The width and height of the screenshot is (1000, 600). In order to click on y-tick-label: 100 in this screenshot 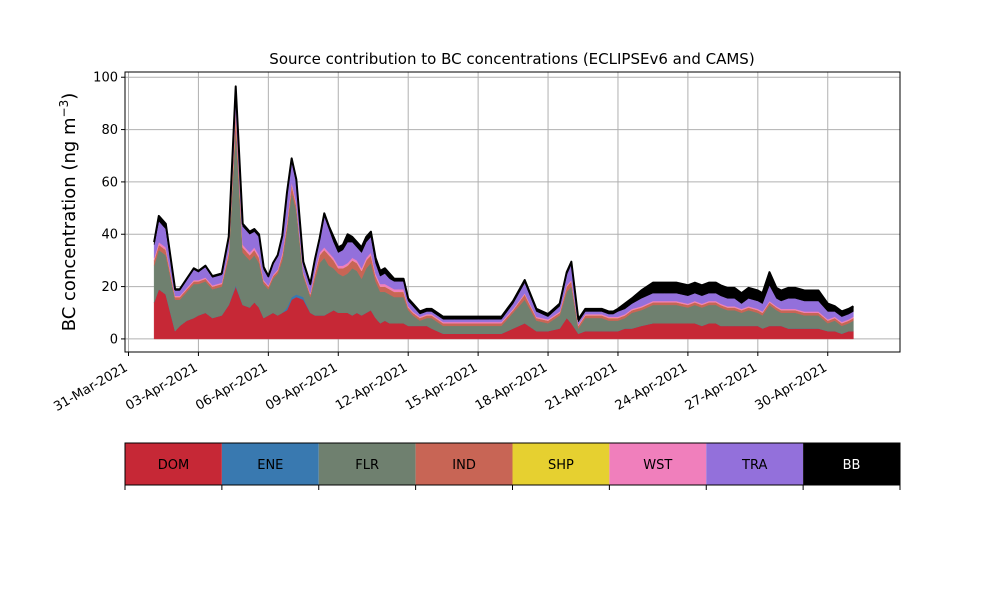, I will do `click(105, 78)`.